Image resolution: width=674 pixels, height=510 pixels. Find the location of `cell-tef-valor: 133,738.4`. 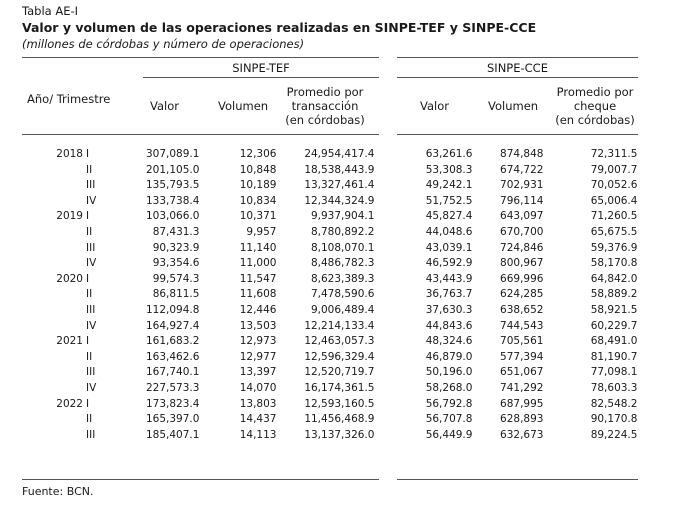

cell-tef-valor: 133,738.4 is located at coordinates (173, 200).